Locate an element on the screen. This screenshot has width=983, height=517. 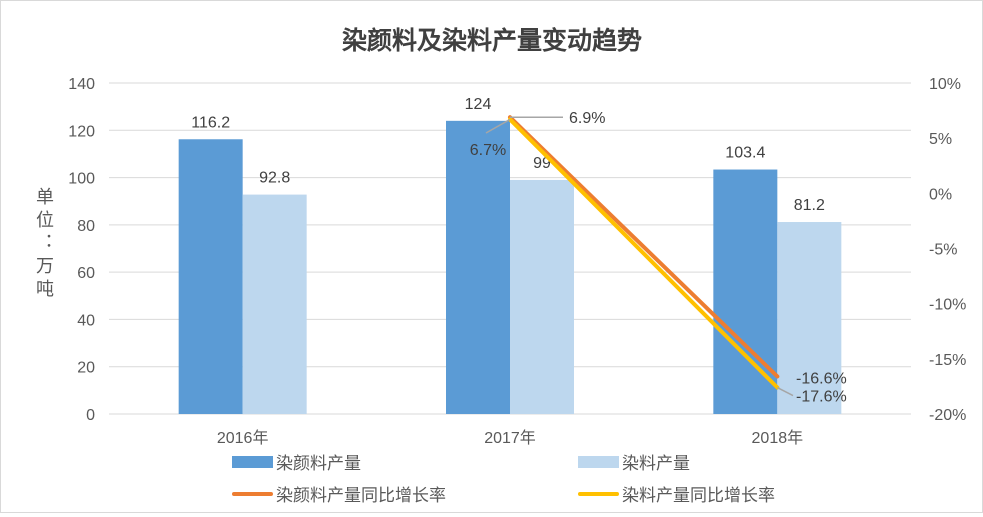
y2-tick-label: -10% is located at coordinates (947, 305).